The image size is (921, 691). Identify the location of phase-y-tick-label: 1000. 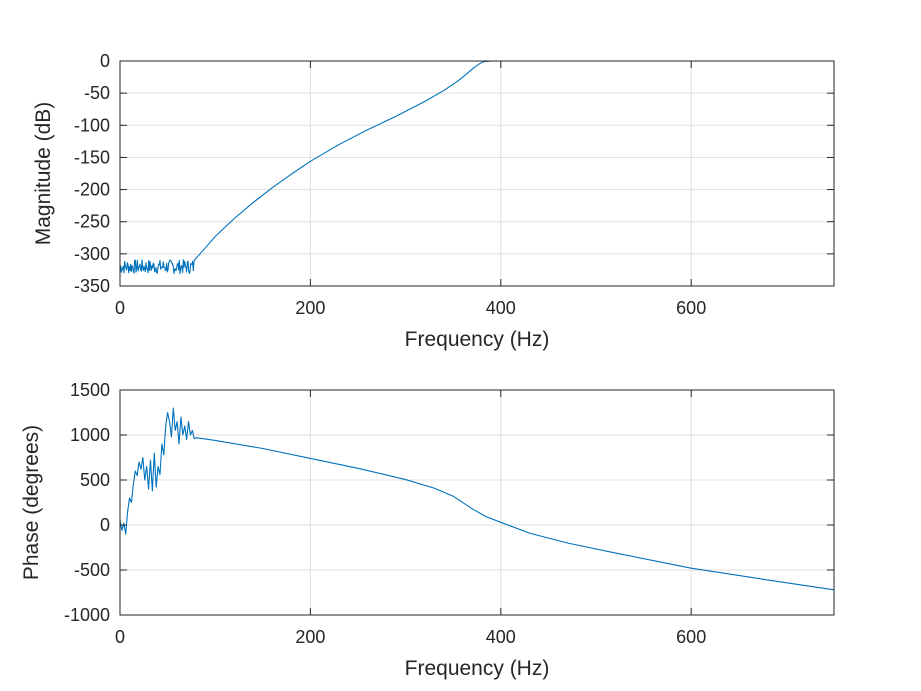
(90, 435).